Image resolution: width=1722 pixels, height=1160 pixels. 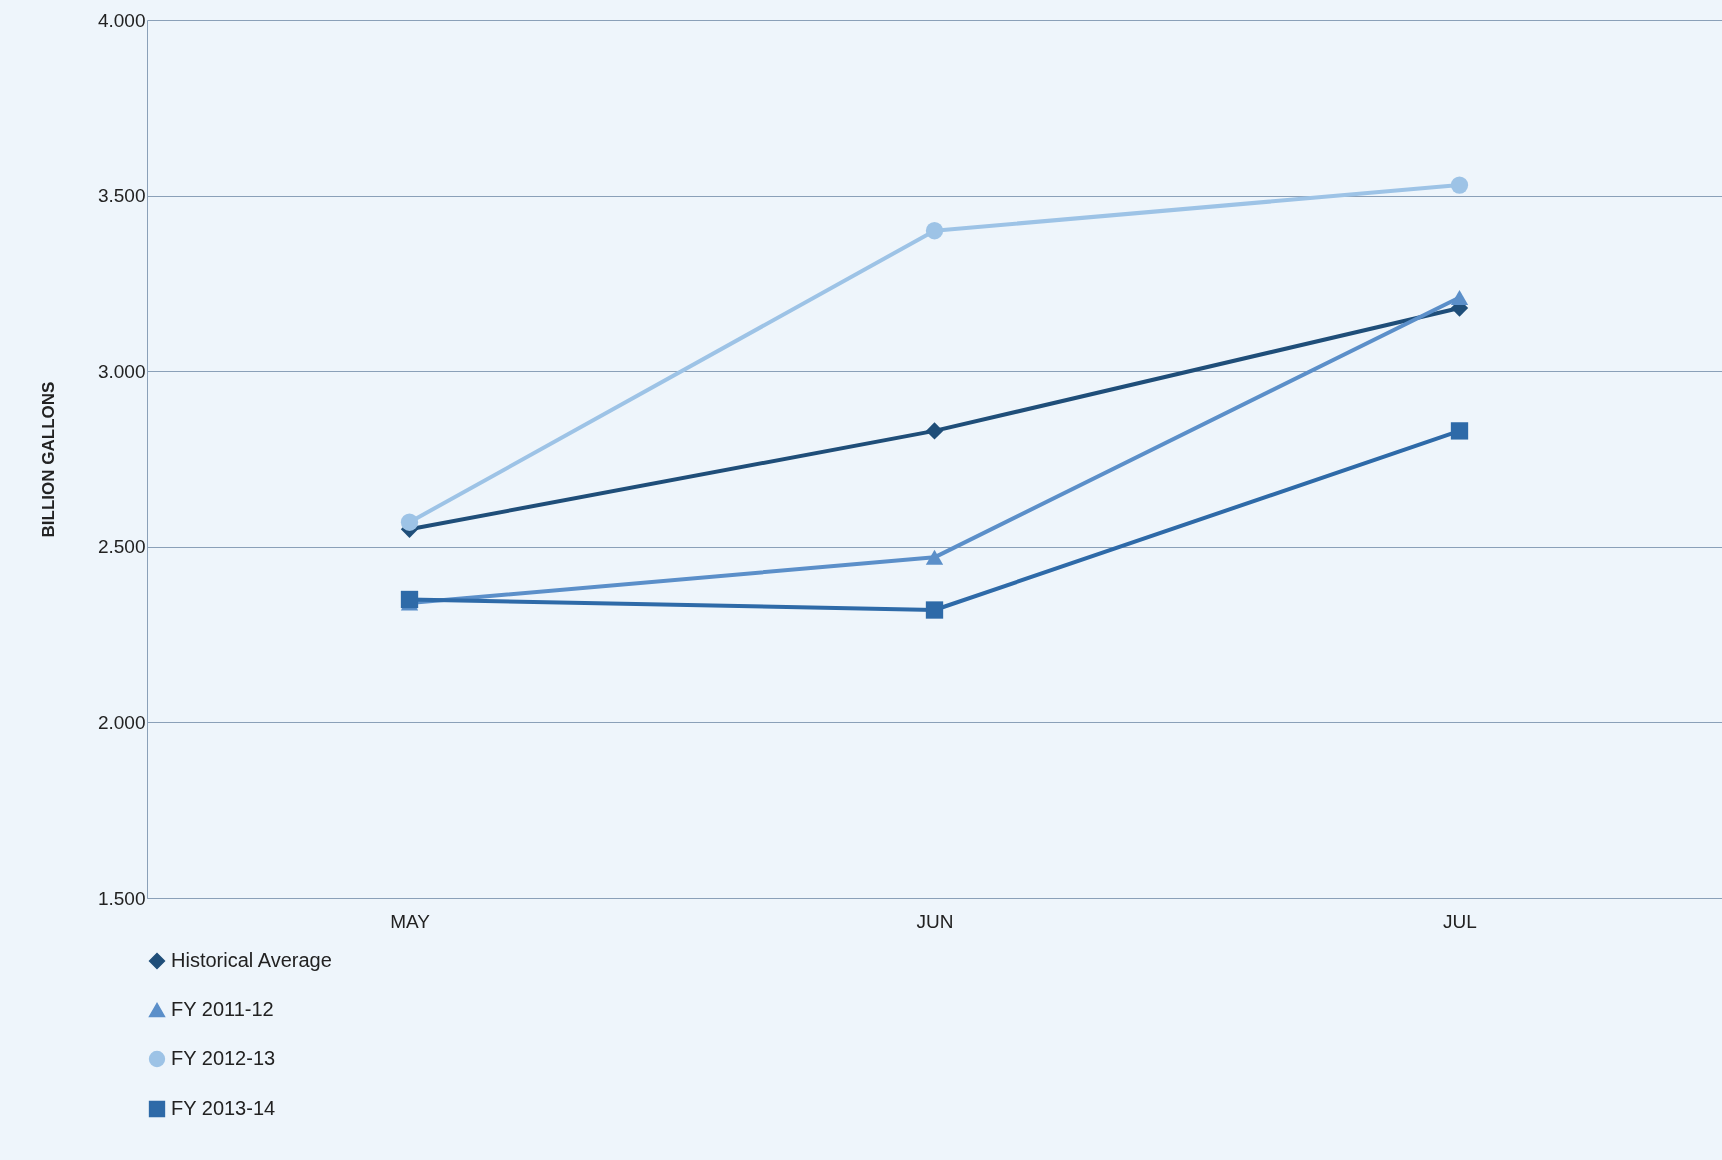 What do you see at coordinates (121, 722) in the screenshot?
I see `y-tick-label: 2.000` at bounding box center [121, 722].